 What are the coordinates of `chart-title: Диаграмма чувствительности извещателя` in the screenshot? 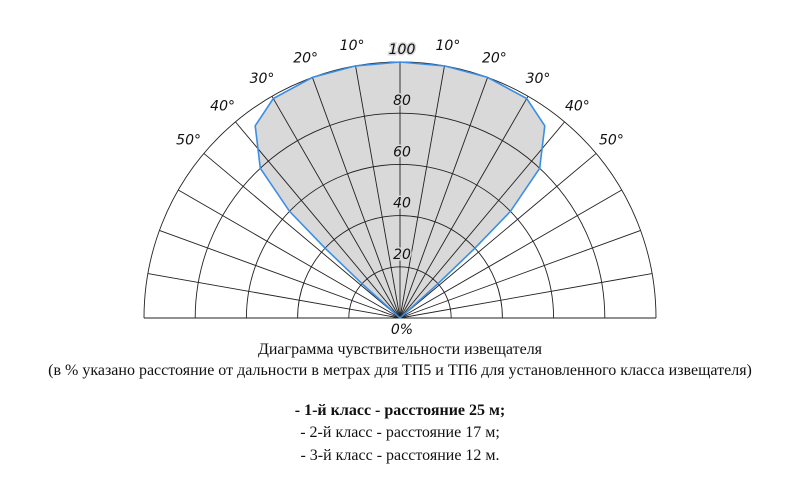 It's located at (400, 349).